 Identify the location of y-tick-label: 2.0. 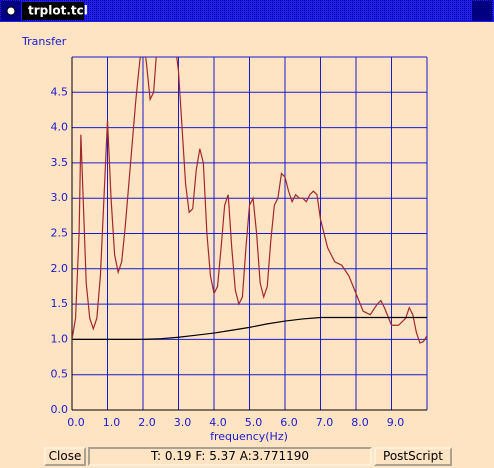
(60, 268).